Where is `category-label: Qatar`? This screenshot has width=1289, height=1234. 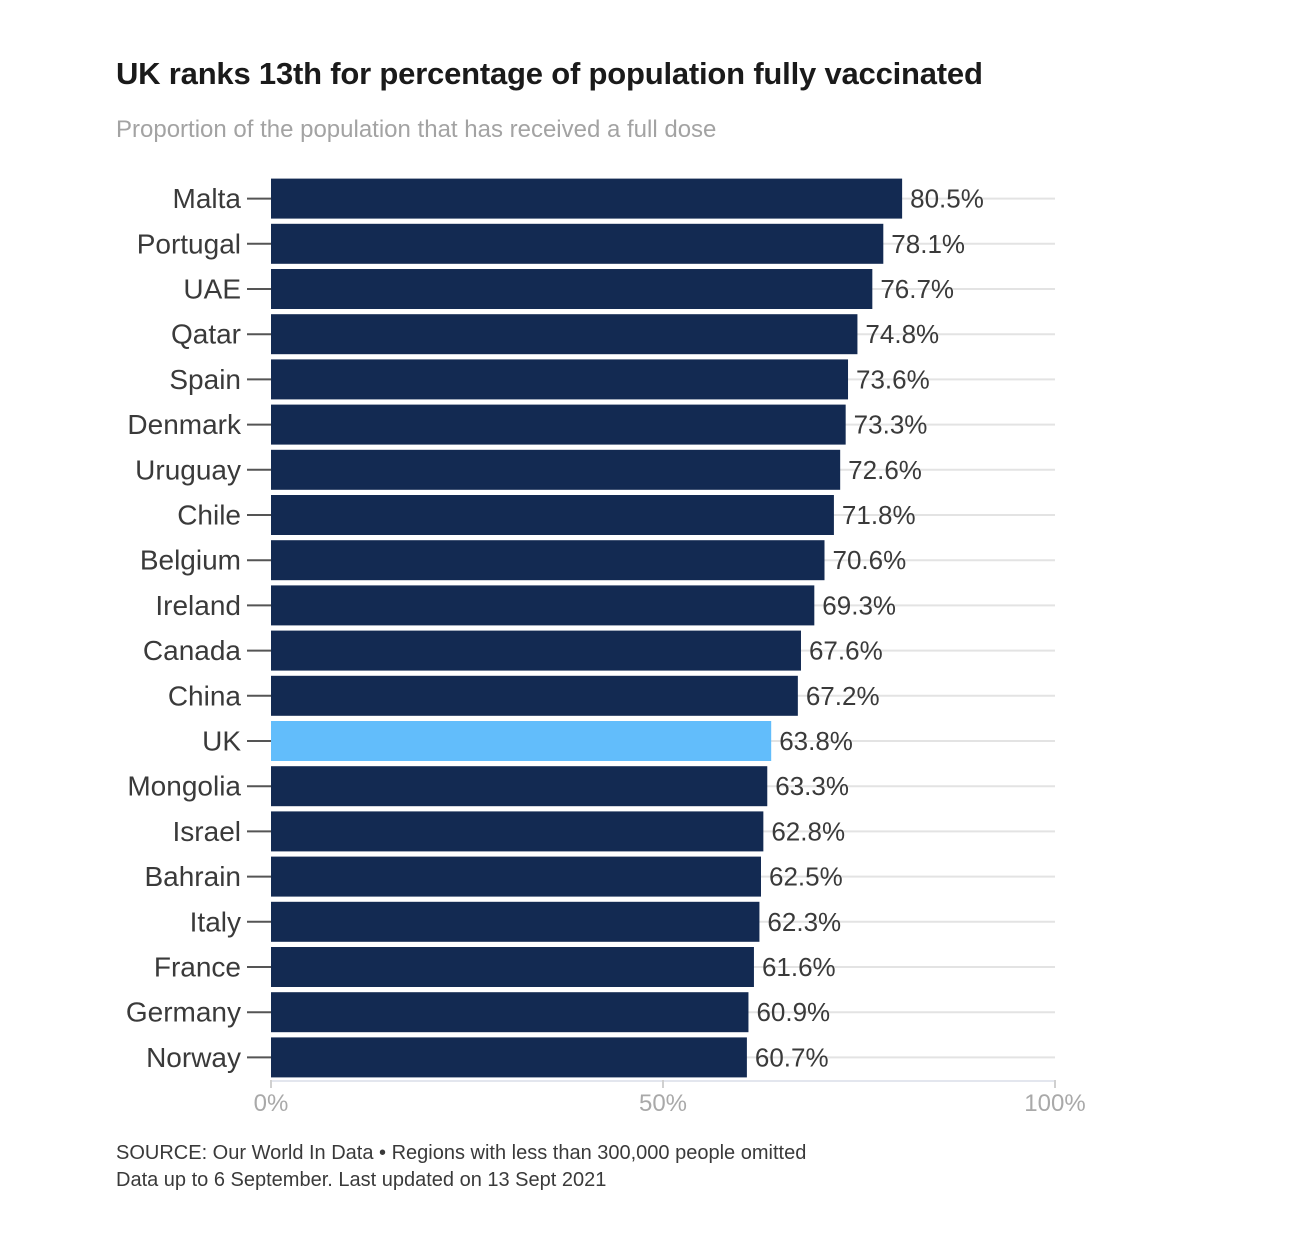
category-label: Qatar is located at coordinates (206, 334).